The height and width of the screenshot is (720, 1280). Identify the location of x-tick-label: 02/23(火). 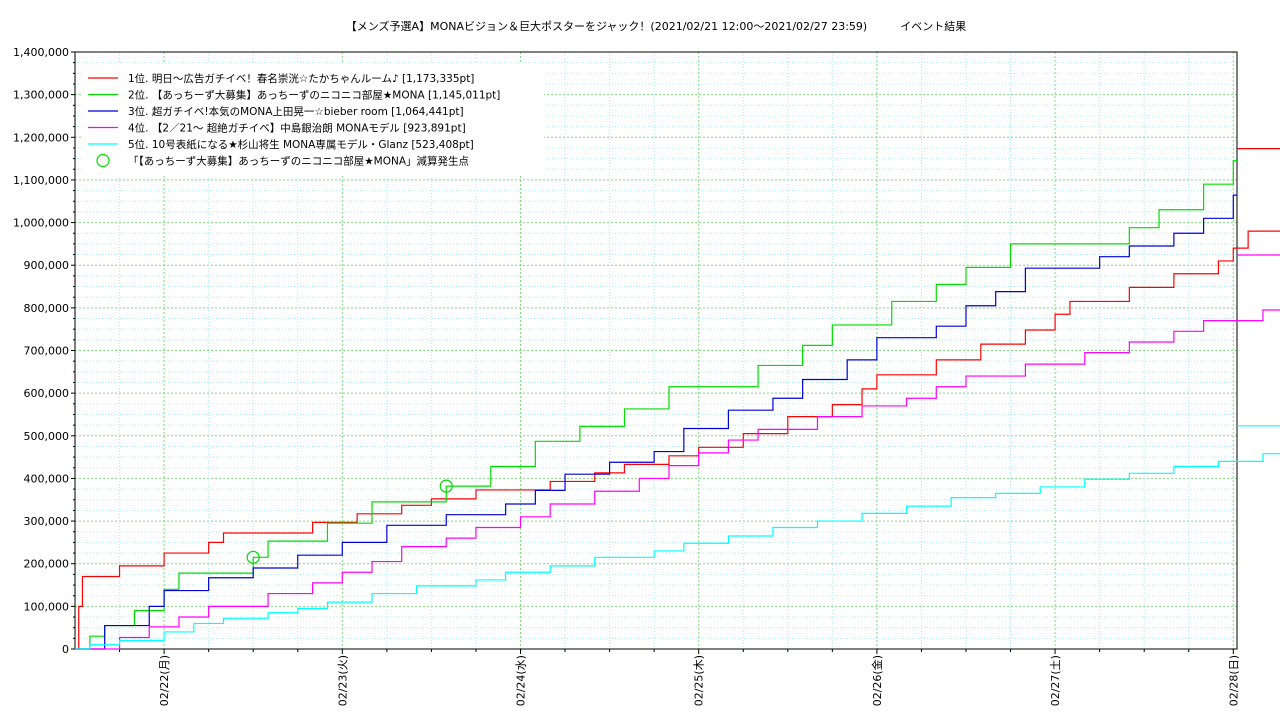
(342, 680).